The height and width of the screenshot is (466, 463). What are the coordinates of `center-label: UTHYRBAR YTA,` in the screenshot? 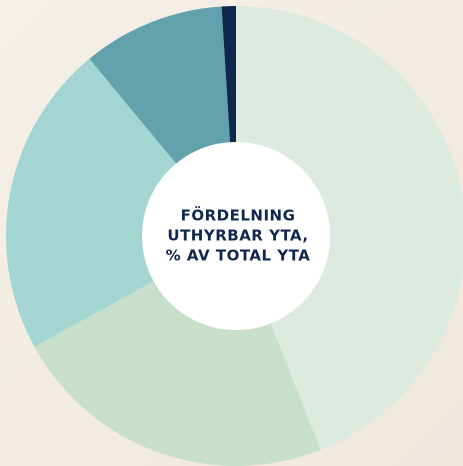 It's located at (237, 236).